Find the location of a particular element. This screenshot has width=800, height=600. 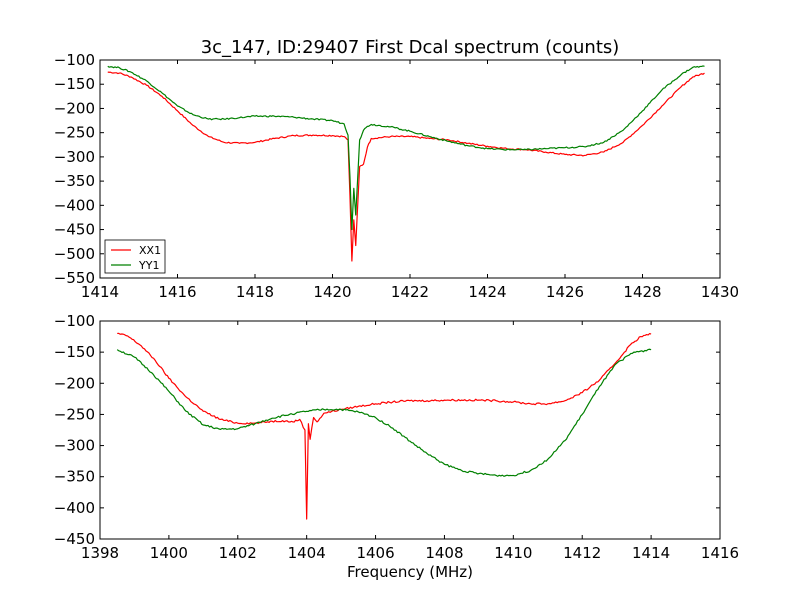

x-tick-label: 1420 is located at coordinates (332, 292).